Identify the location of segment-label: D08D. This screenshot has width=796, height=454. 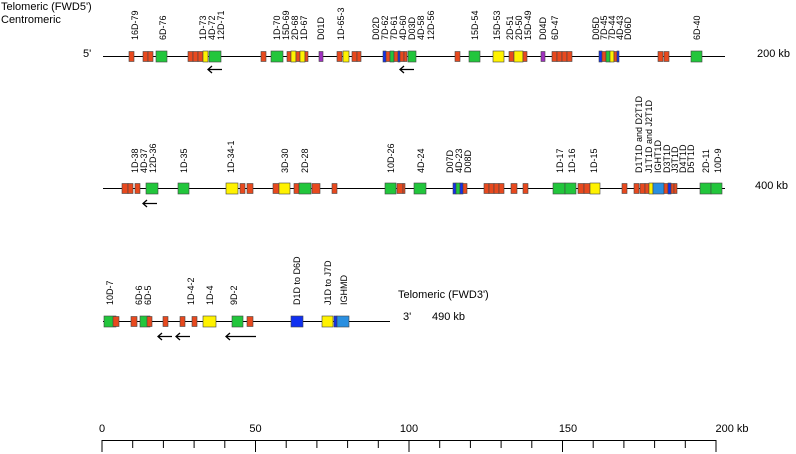
(468, 161).